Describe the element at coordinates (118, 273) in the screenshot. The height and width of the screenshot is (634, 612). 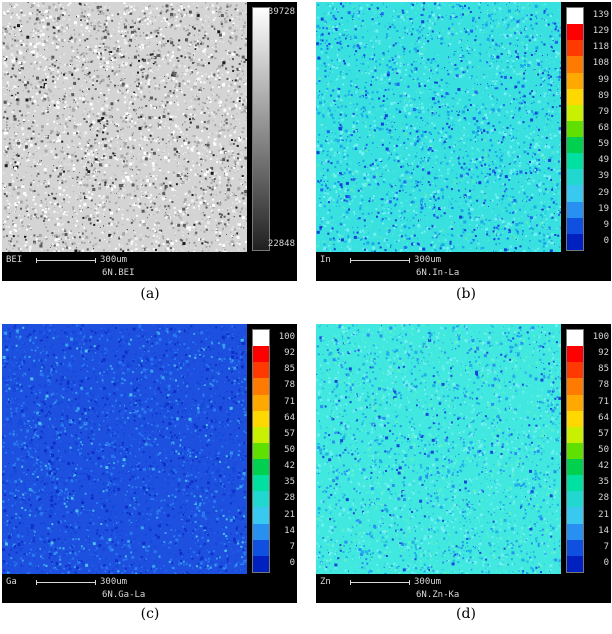
I see `sample-label: 6N.BEI` at that location.